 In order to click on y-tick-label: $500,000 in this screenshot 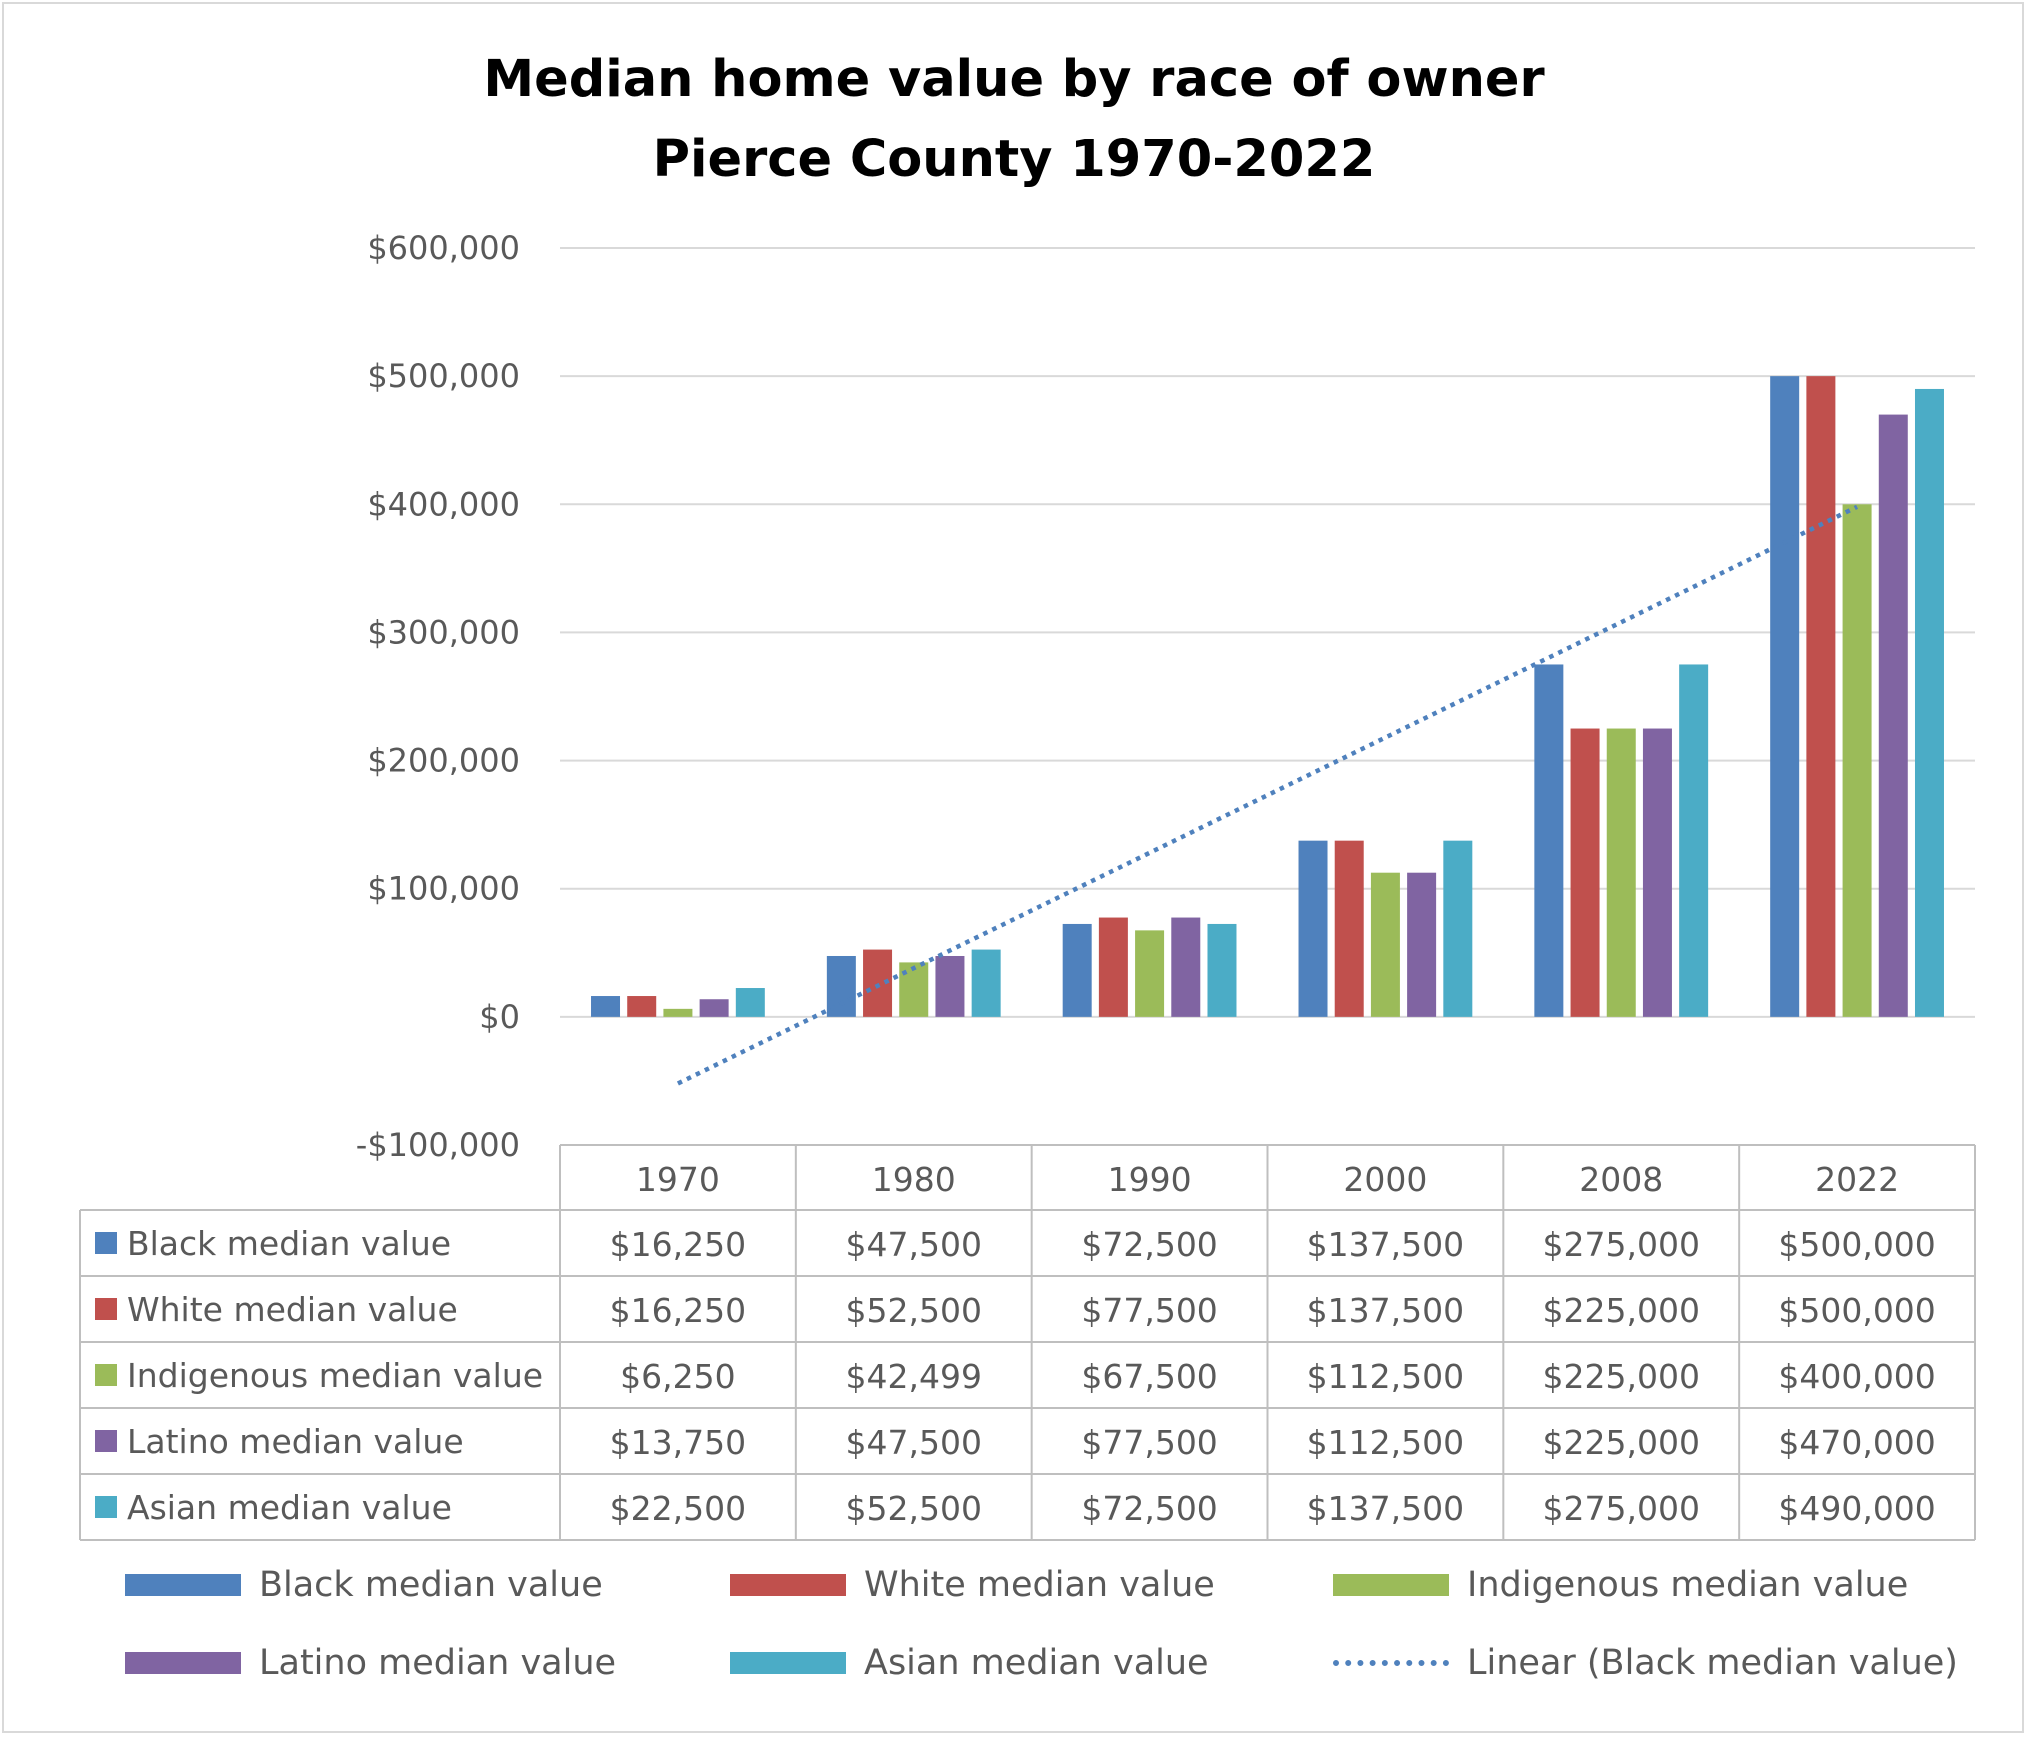, I will do `click(443, 376)`.